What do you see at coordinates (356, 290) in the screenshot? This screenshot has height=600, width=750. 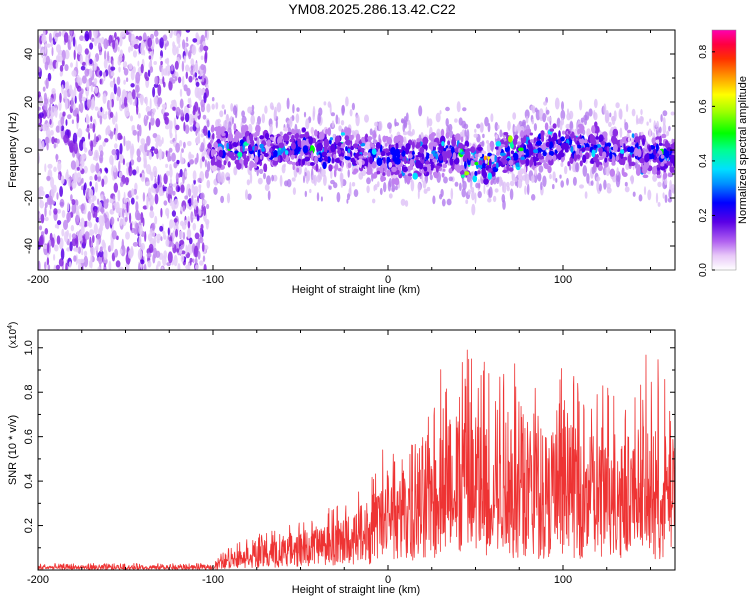 I see `spectrogram-x-label: Height of straight line (km)` at bounding box center [356, 290].